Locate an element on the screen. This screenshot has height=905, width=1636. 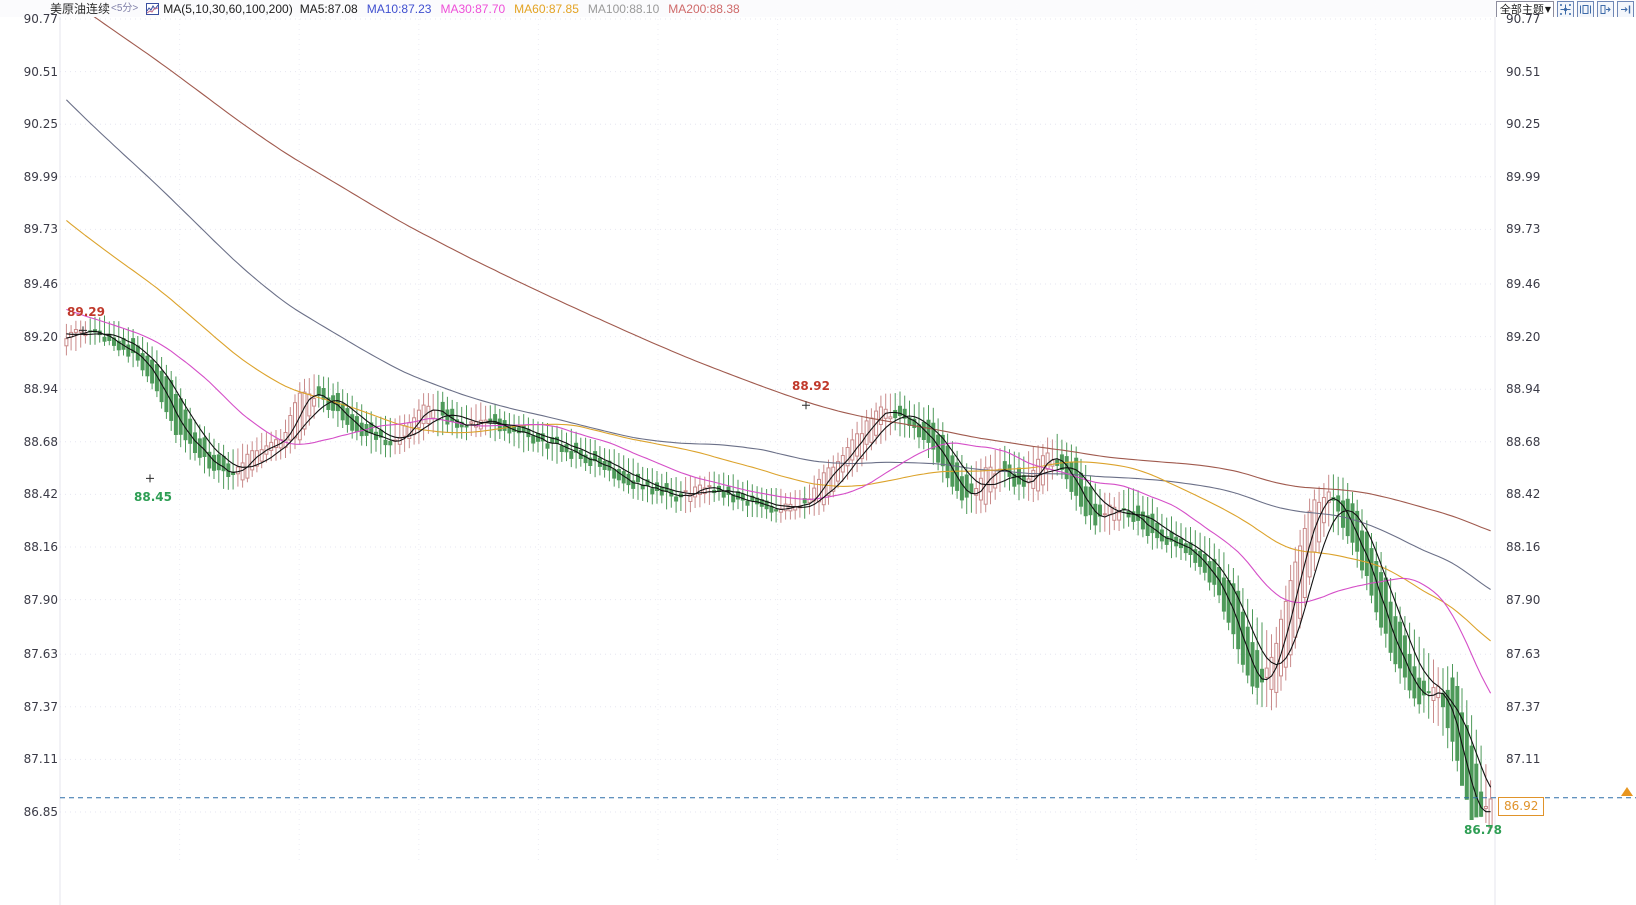
fit-vertical-icon is located at coordinates (1585, 9).